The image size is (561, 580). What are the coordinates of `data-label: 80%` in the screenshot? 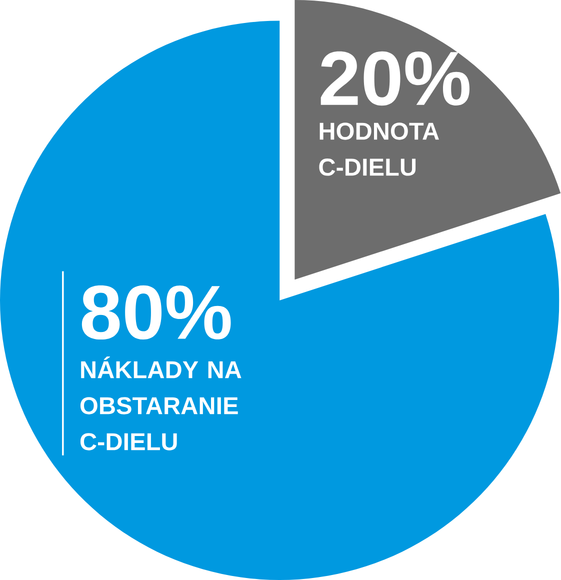 It's located at (156, 312).